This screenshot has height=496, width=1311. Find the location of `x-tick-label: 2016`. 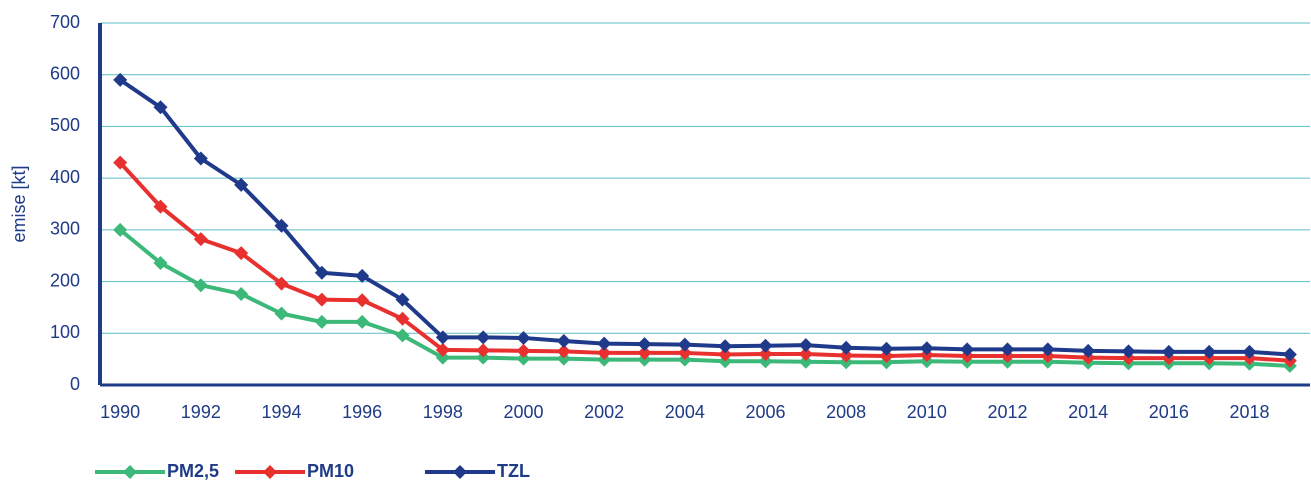

x-tick-label: 2016 is located at coordinates (1169, 412).